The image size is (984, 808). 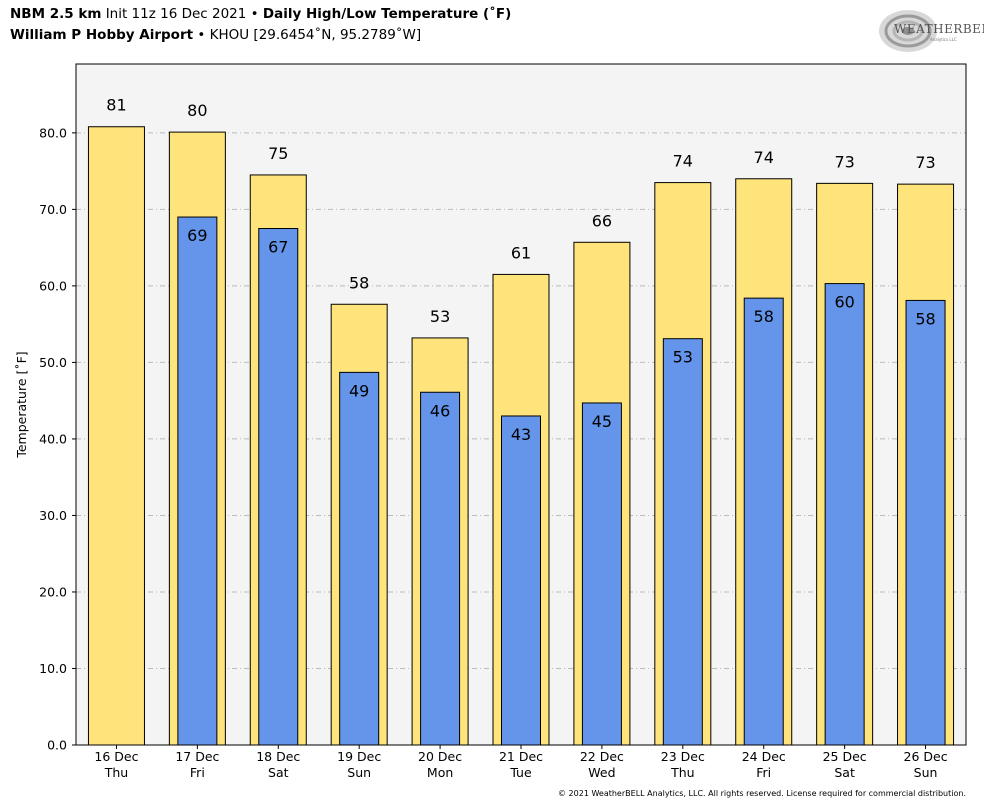 What do you see at coordinates (116, 756) in the screenshot?
I see `x-tick-date-label: 16 Dec` at bounding box center [116, 756].